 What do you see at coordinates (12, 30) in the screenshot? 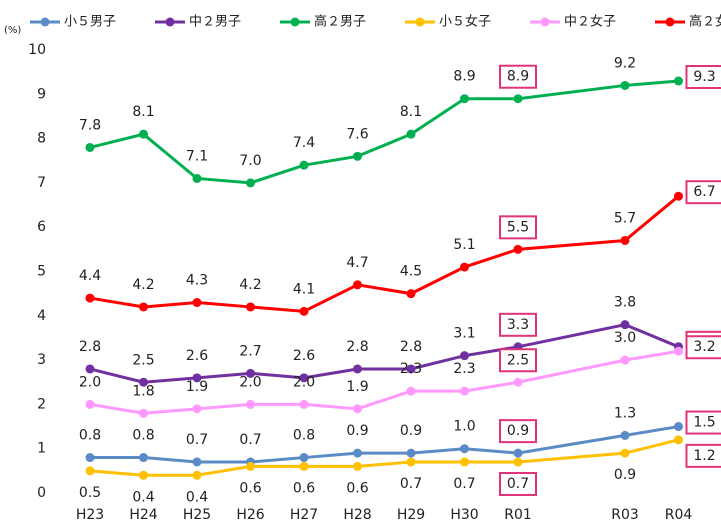
I see `y-axis-label: (%)` at bounding box center [12, 30].